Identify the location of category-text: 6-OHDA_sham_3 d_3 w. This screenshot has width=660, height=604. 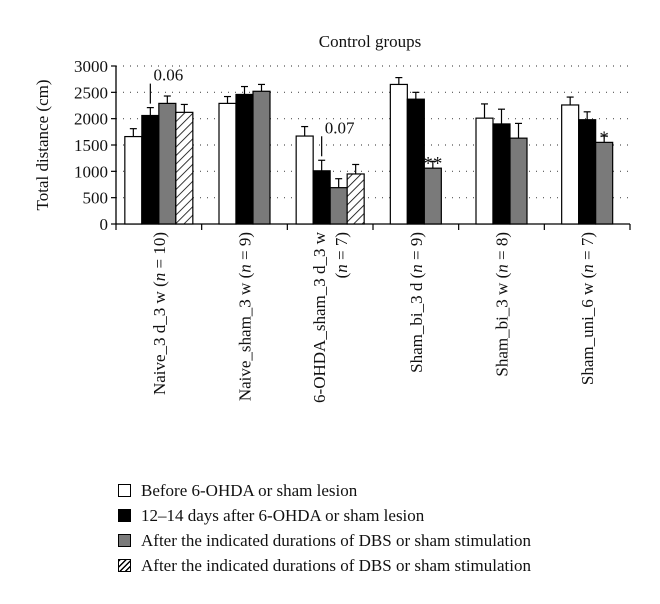
(319, 317).